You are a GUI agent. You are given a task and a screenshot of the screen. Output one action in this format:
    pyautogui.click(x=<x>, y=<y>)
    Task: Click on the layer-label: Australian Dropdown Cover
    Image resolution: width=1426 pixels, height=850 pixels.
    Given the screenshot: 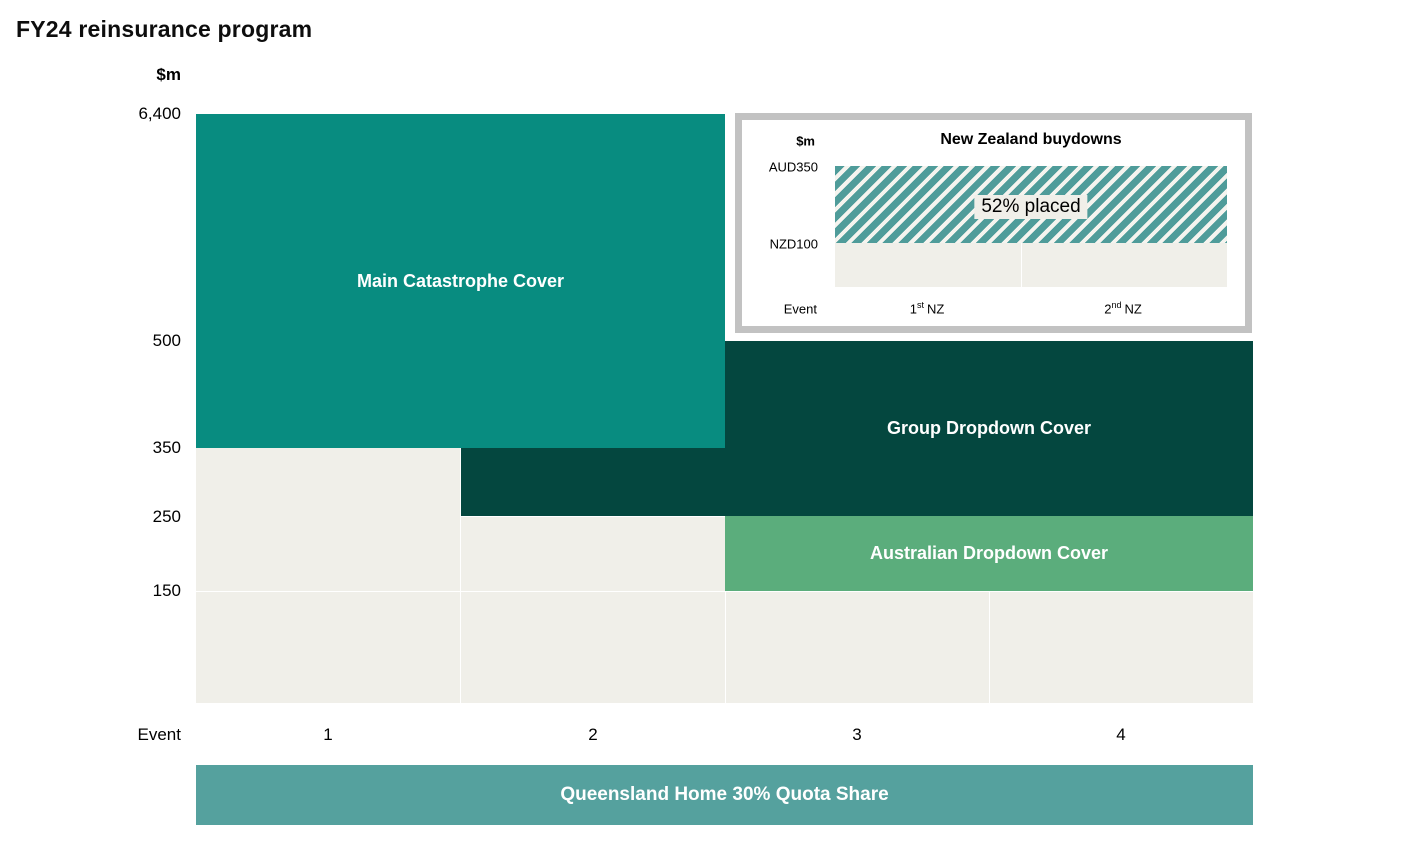 What is the action you would take?
    pyautogui.click(x=989, y=553)
    